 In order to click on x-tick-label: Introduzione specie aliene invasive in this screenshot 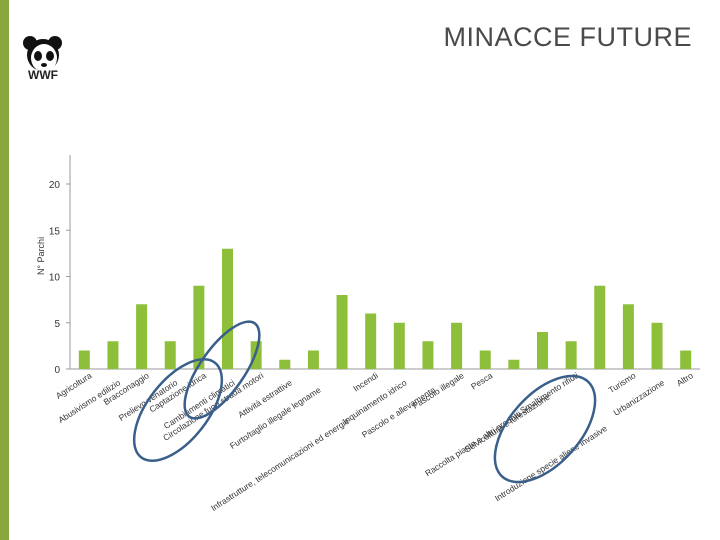, I will do `click(551, 463)`.